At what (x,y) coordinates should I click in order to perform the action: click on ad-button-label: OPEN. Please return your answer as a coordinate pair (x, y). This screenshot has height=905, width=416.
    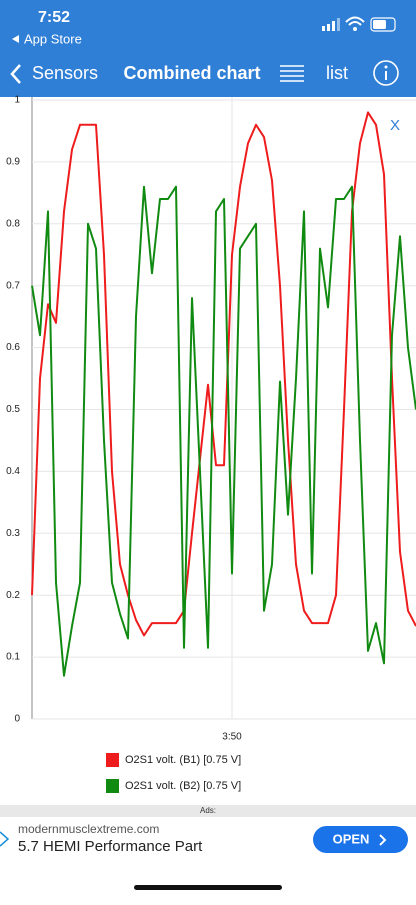
    Looking at the image, I should click on (351, 838).